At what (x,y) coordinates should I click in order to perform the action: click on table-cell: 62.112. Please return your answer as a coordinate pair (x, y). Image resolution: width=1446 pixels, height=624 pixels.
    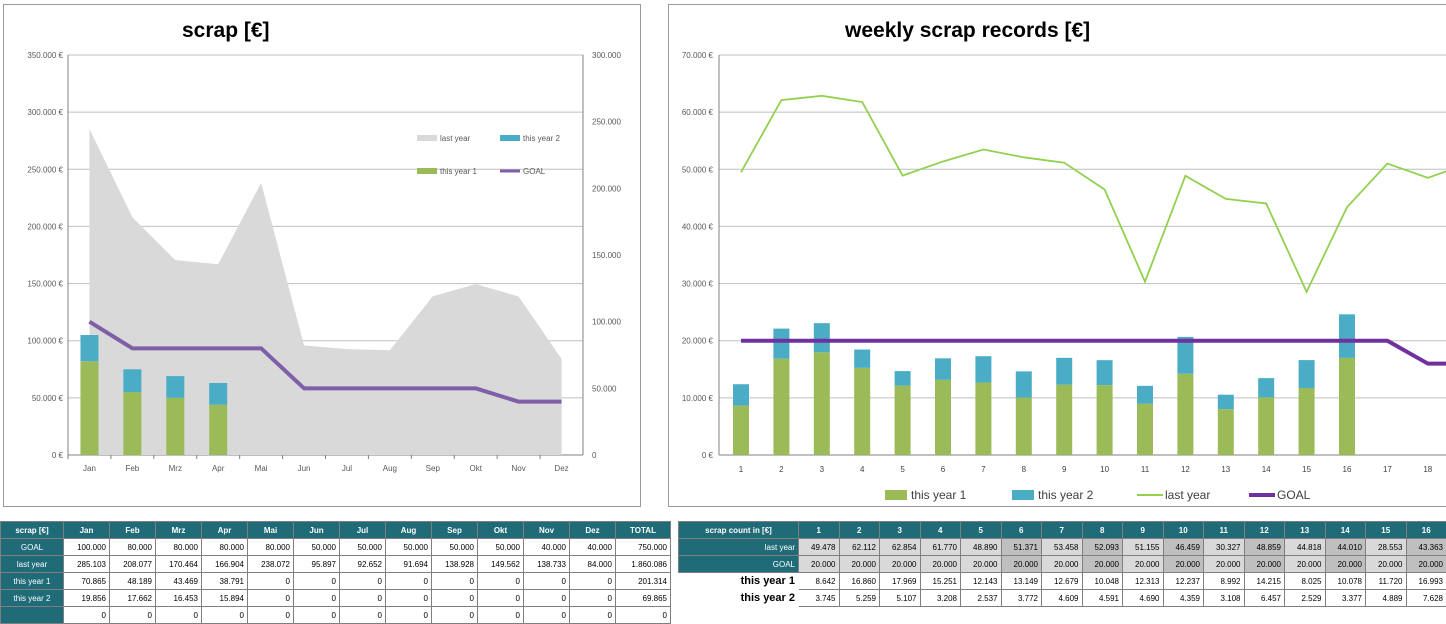
    Looking at the image, I should click on (859, 547).